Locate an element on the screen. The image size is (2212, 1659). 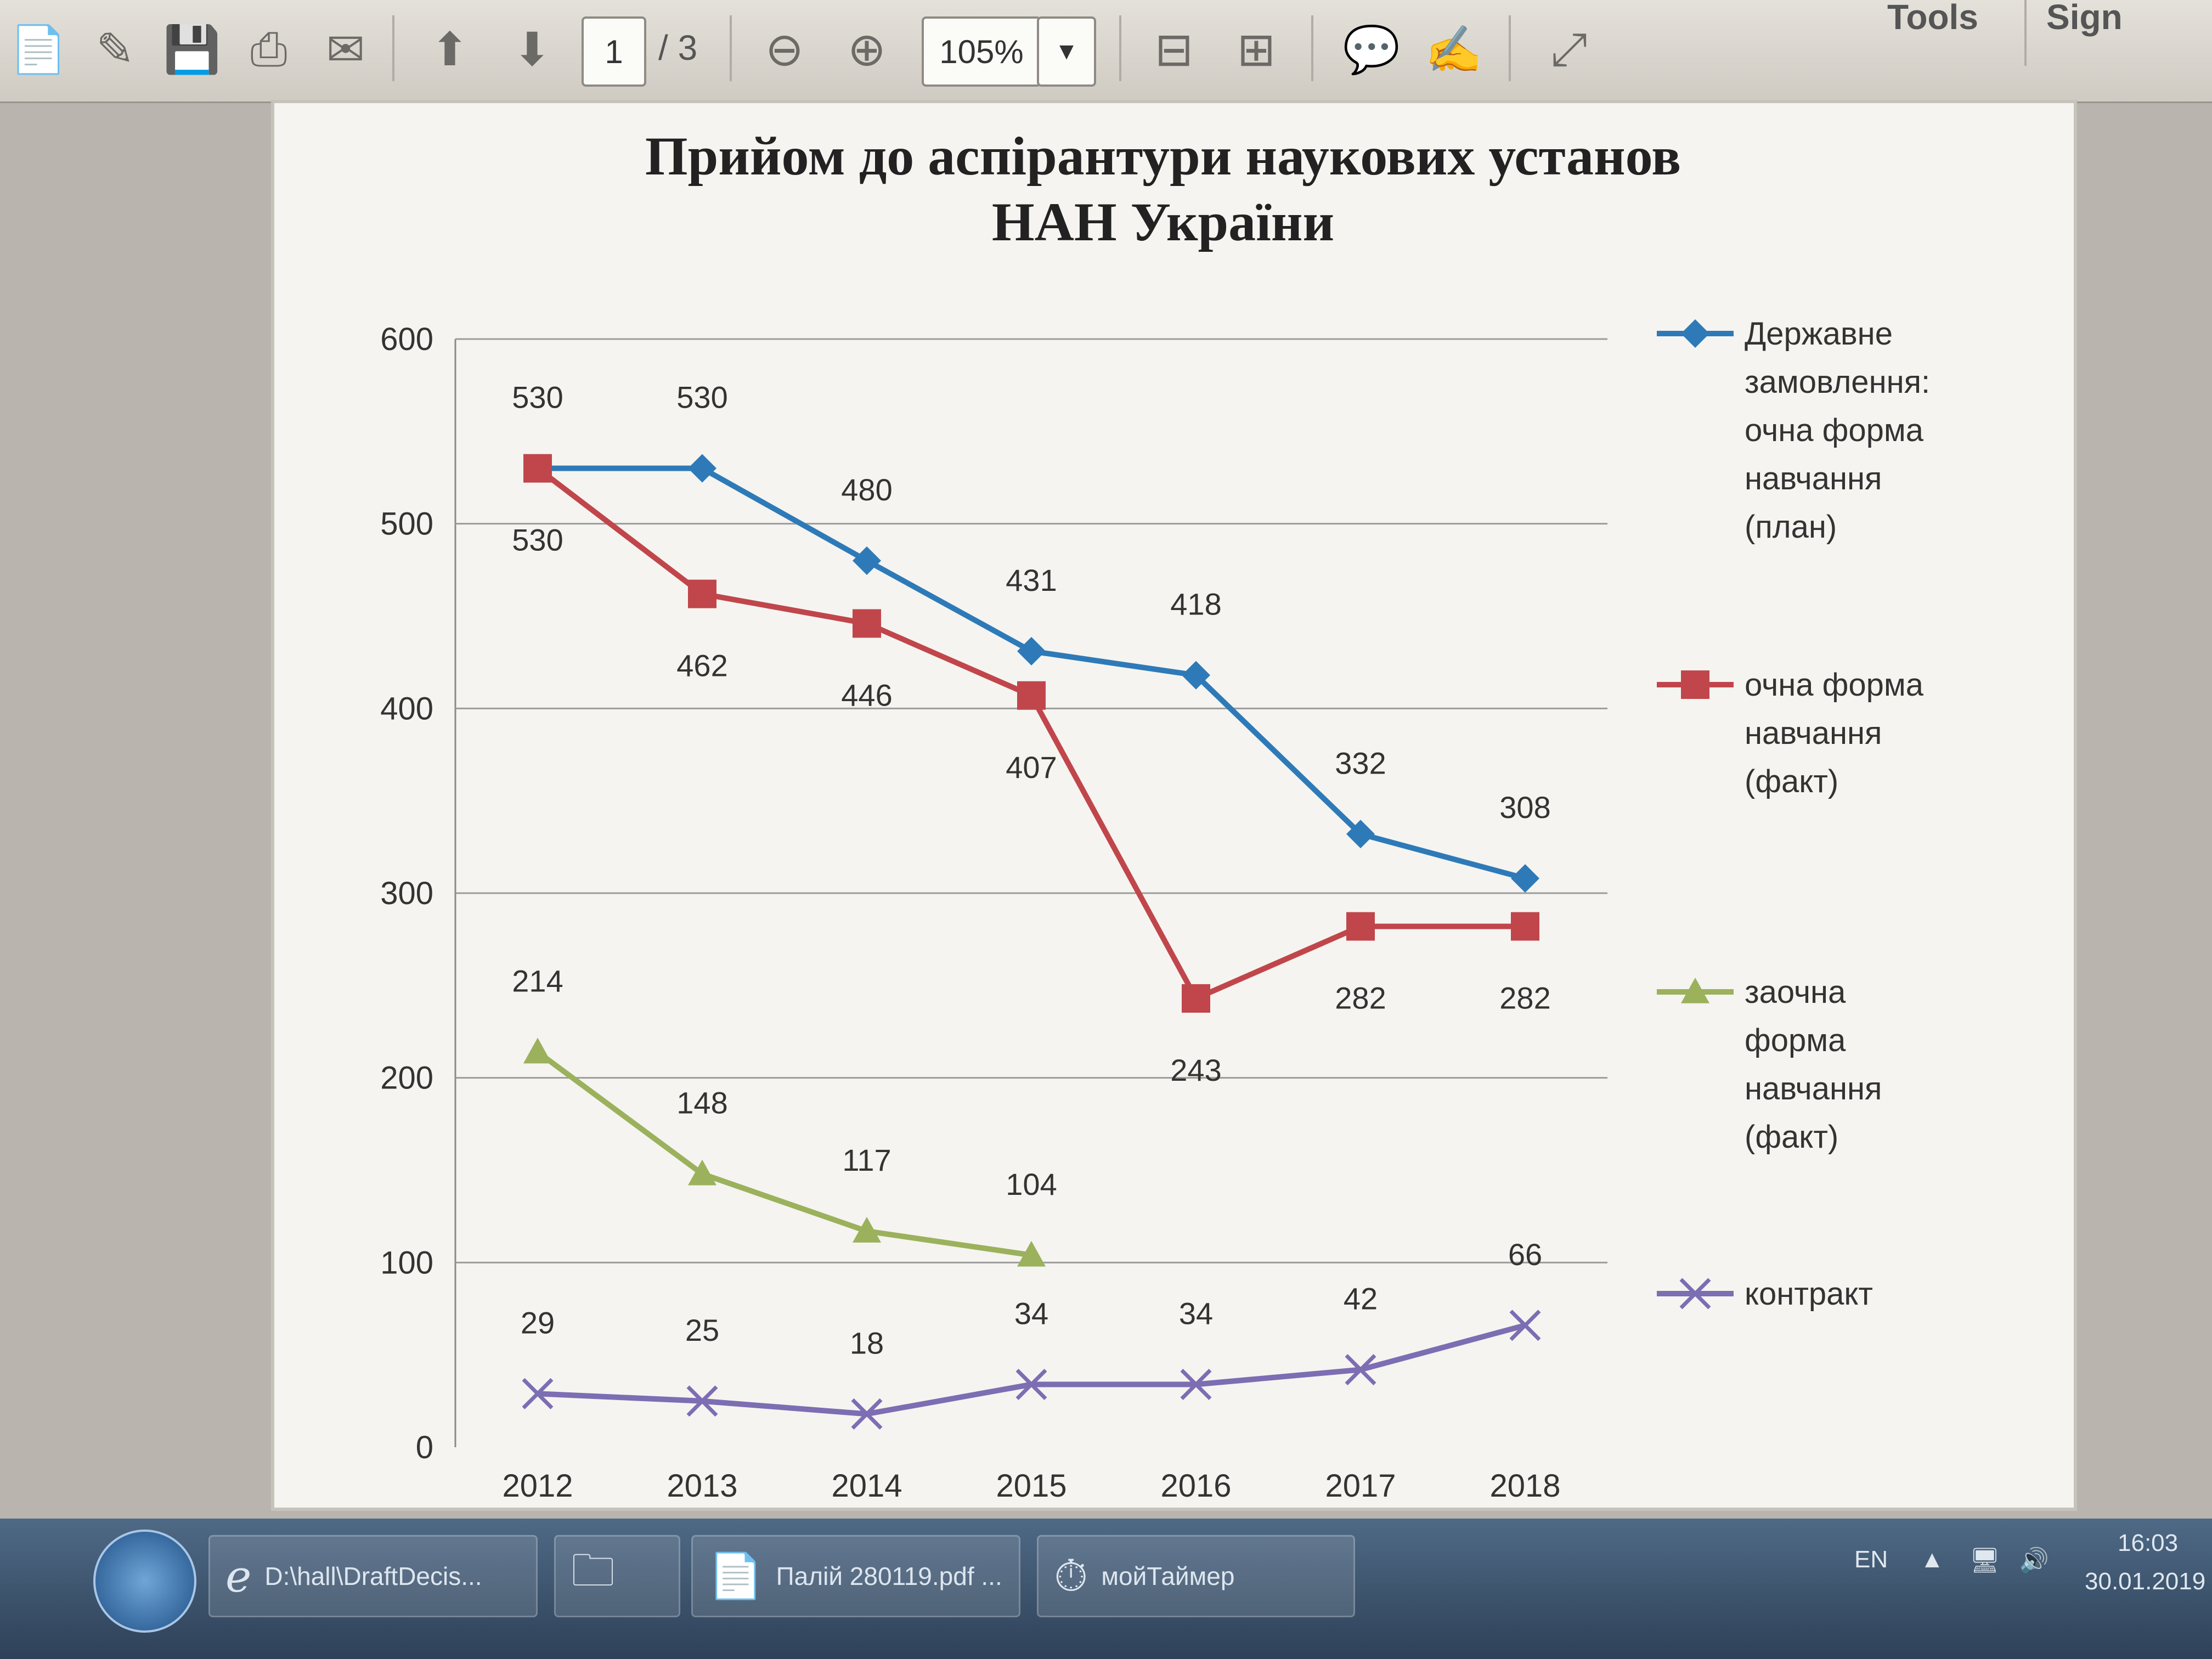
data-label: 418 is located at coordinates (1195, 604).